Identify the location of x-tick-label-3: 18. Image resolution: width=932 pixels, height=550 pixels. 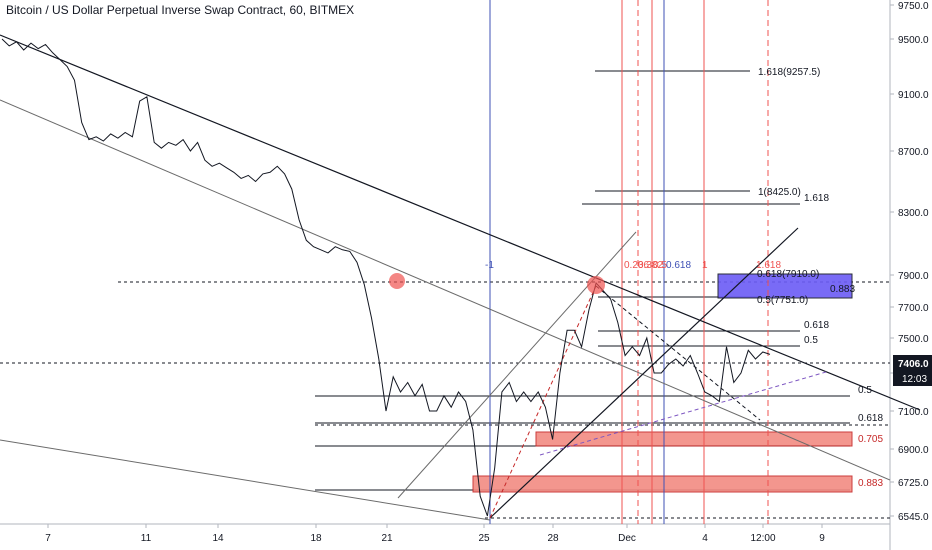
(316, 538).